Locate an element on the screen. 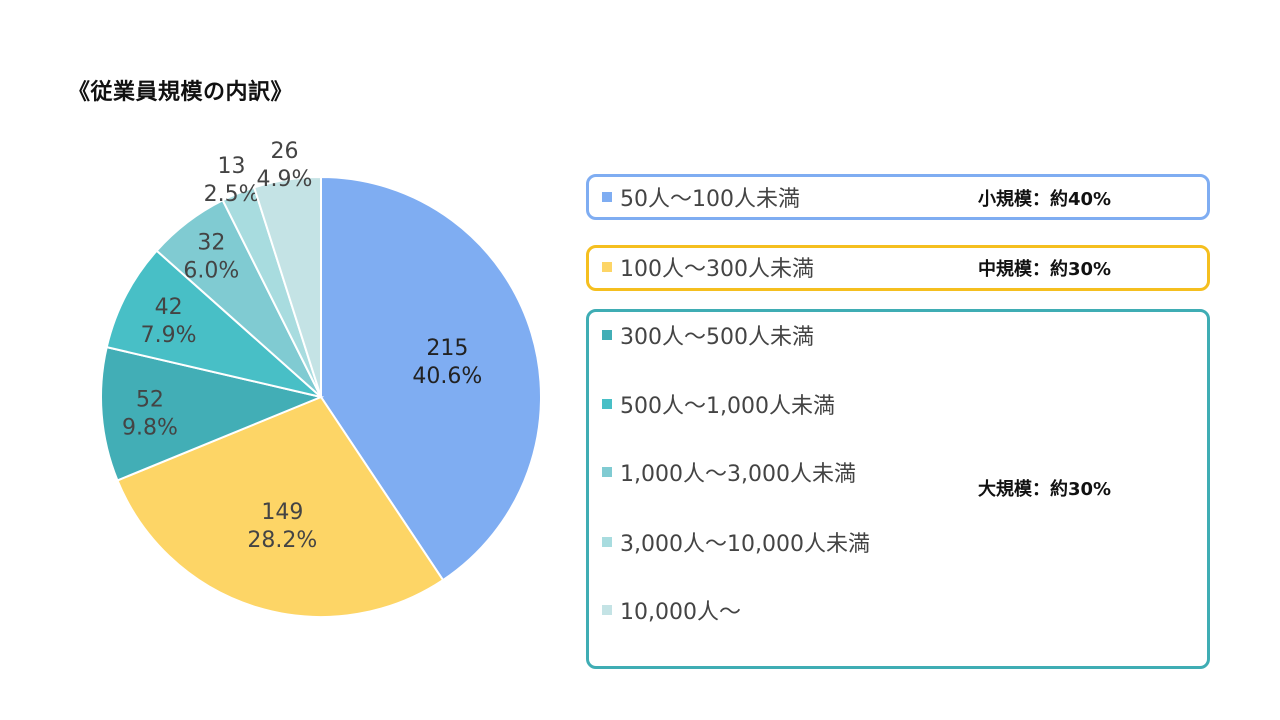 The width and height of the screenshot is (1280, 720). legend-label: 500人～1,000人未満 is located at coordinates (727, 406).